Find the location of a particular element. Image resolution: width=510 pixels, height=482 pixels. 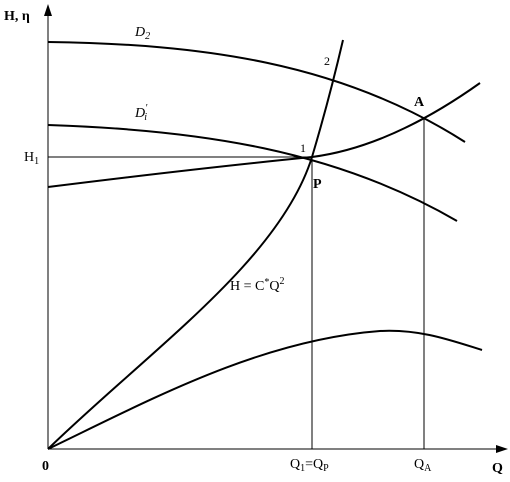

d1-label: D' i is located at coordinates (141, 113).